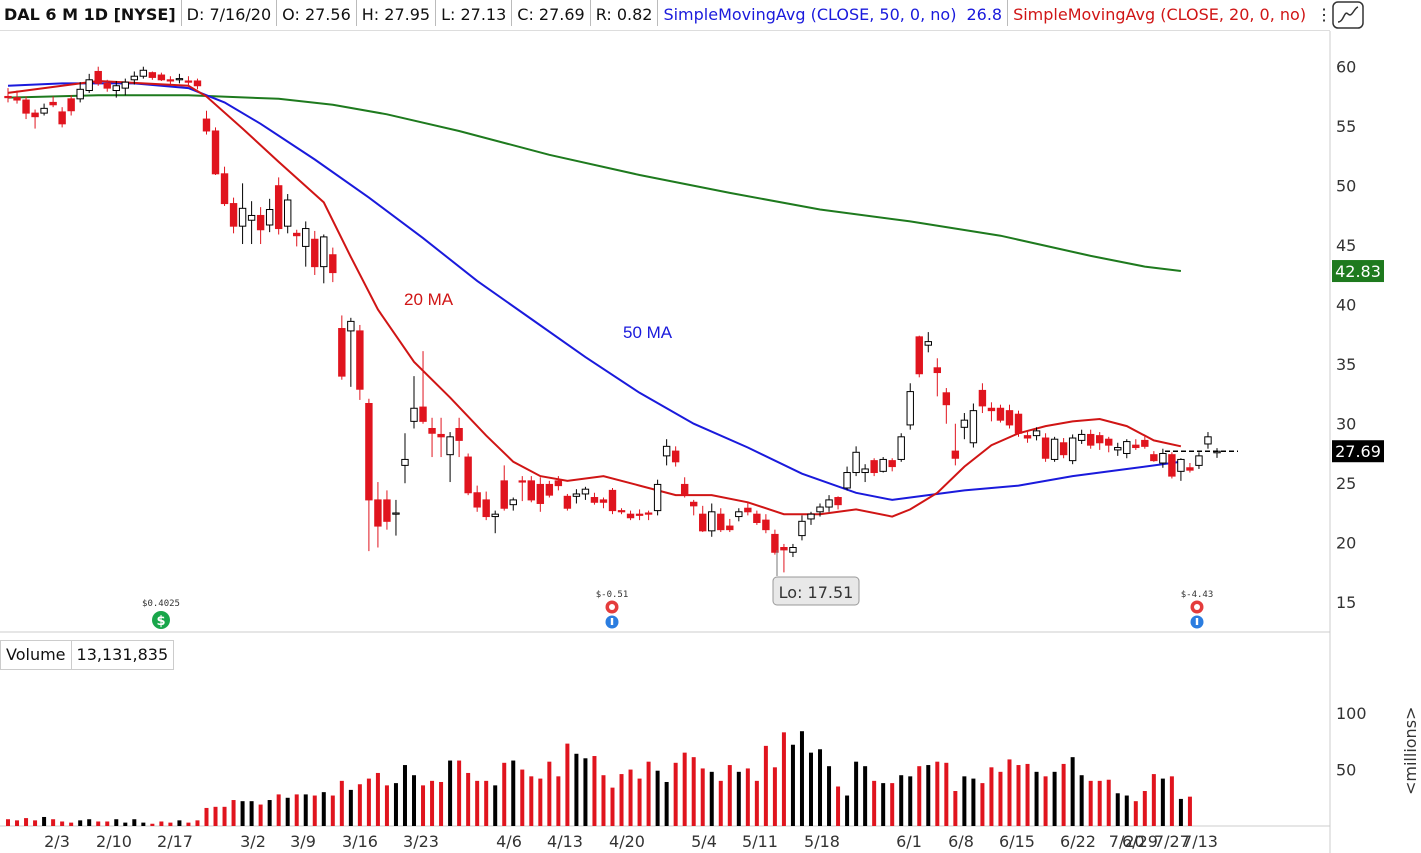 The width and height of the screenshot is (1421, 853). Describe the element at coordinates (1320, 13) in the screenshot. I see `more-icon: ⋮` at that location.